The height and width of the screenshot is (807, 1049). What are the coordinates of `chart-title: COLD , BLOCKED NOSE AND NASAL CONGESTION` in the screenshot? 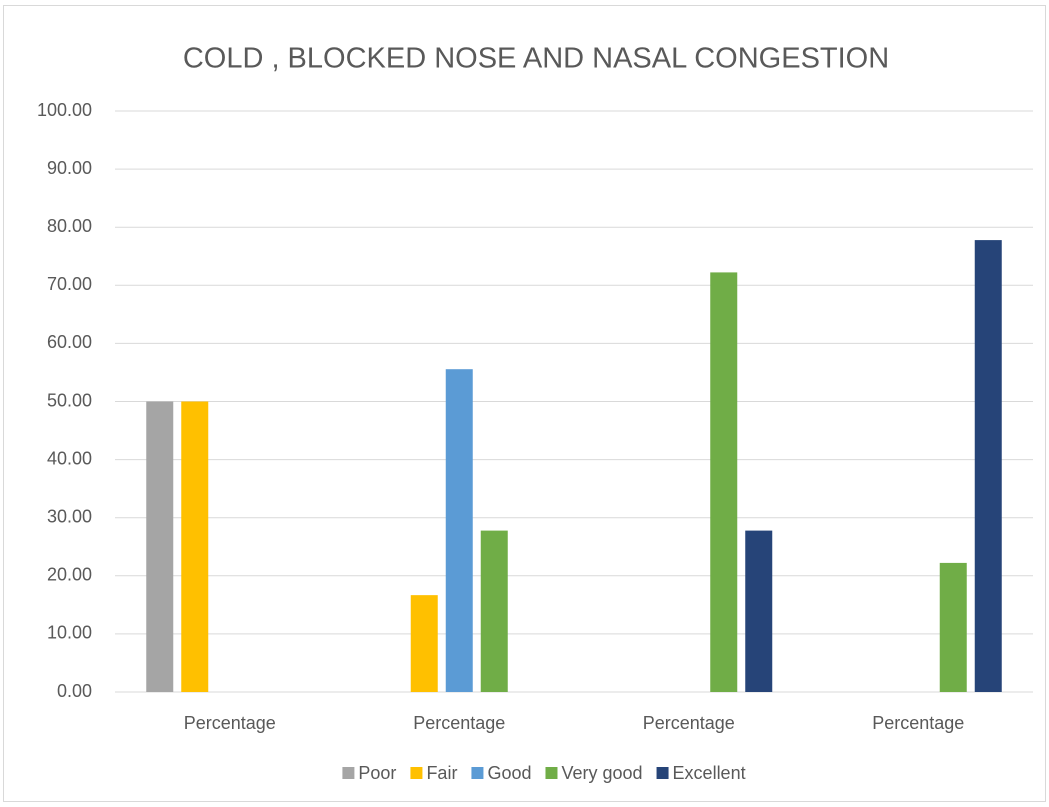 It's located at (536, 59).